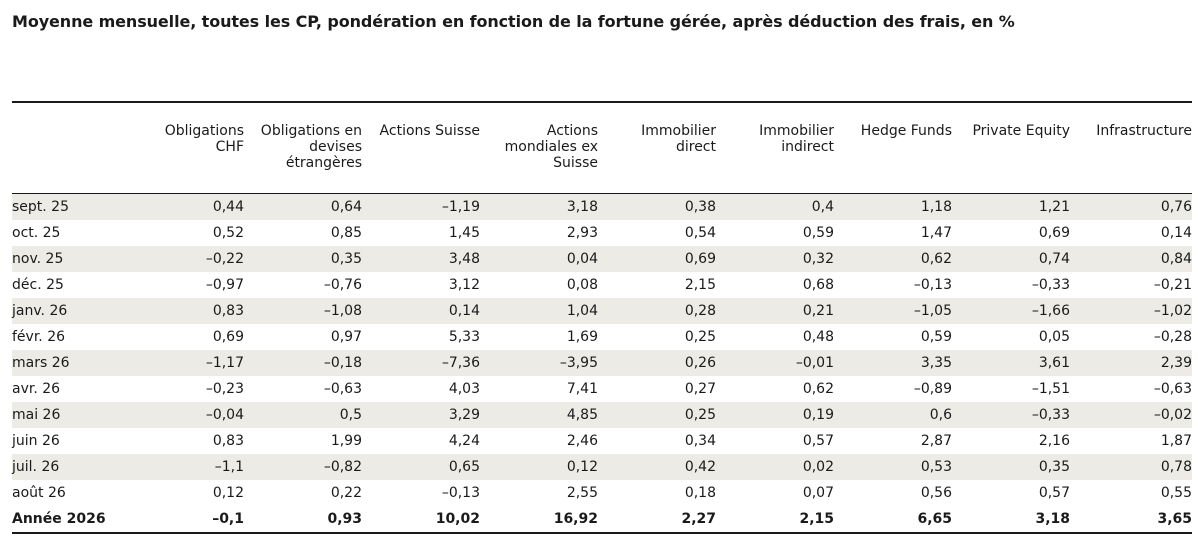 The image size is (1198, 552). I want to click on table-cell: 0,52, so click(228, 232).